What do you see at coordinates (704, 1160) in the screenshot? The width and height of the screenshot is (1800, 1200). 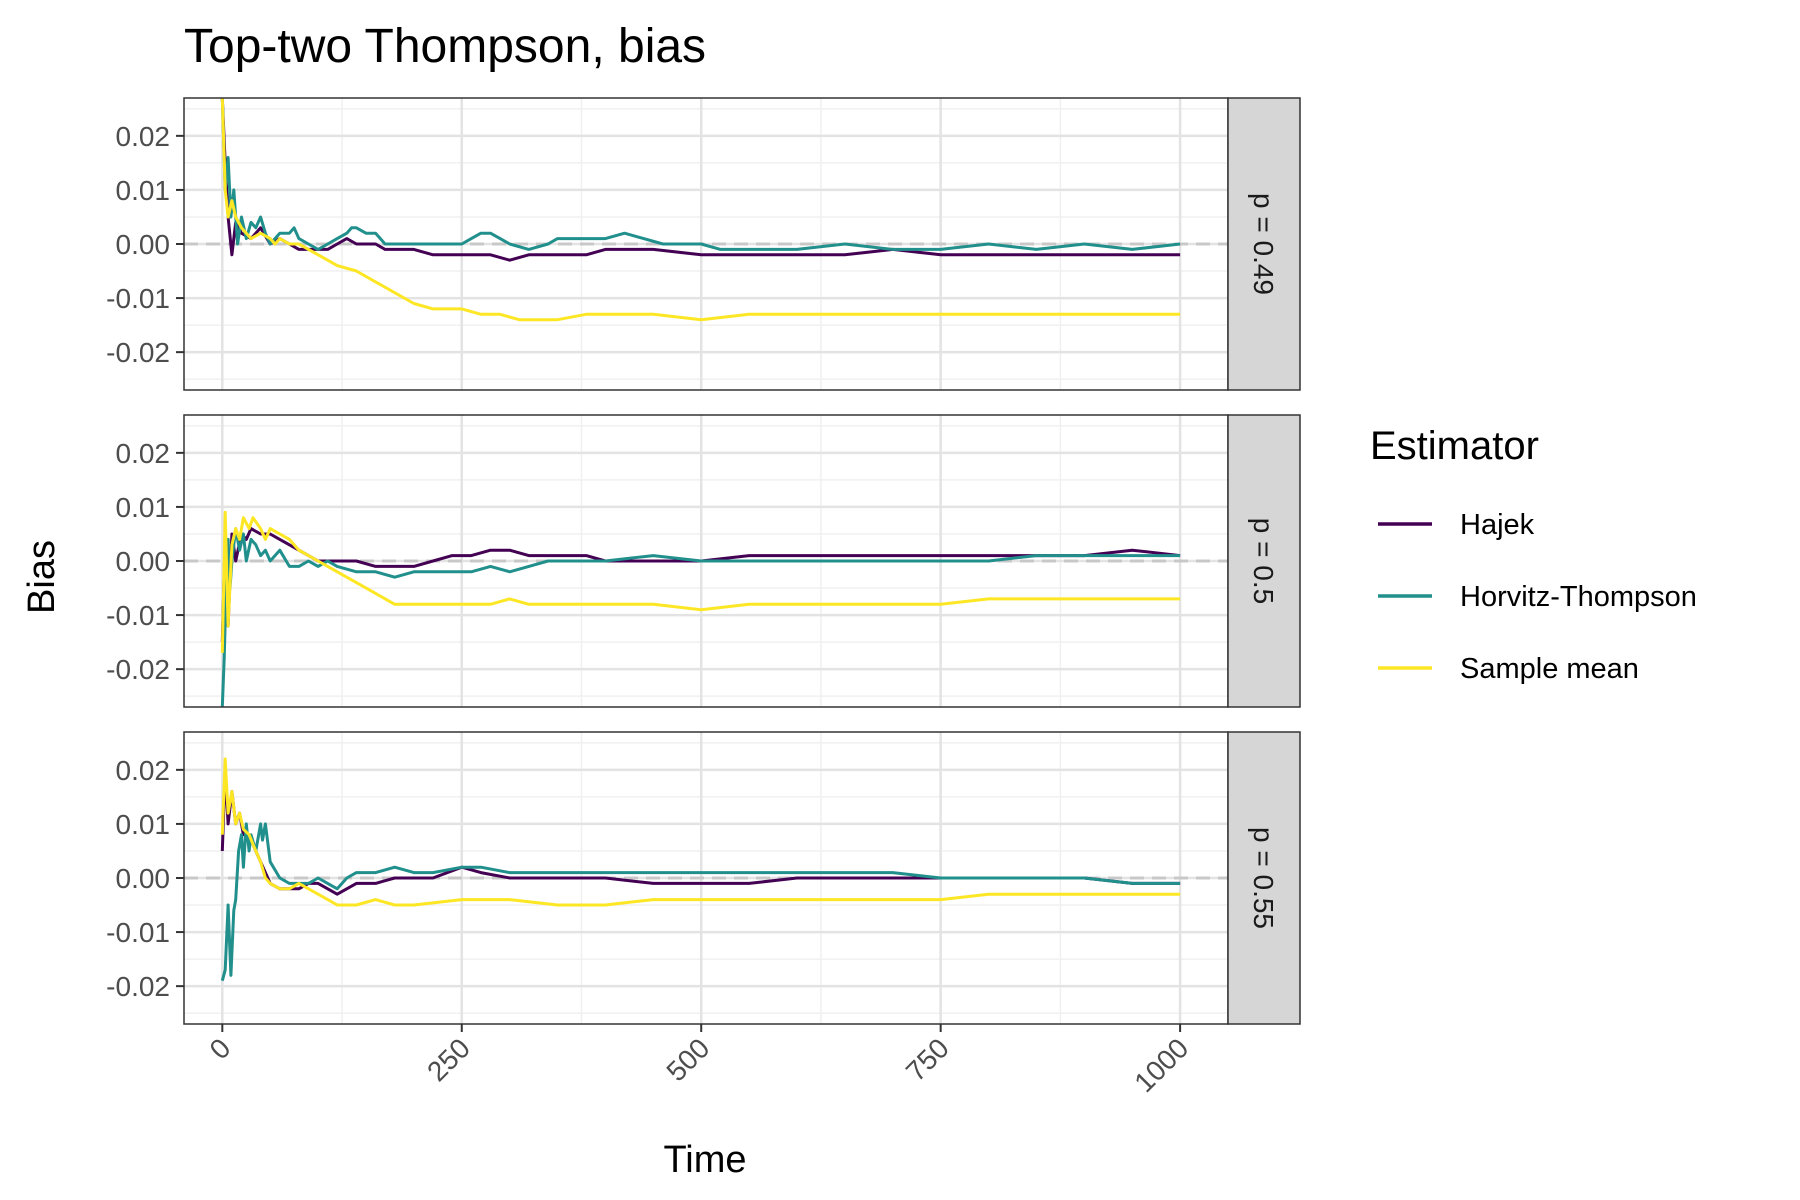 I see `x-axis-title: Time` at bounding box center [704, 1160].